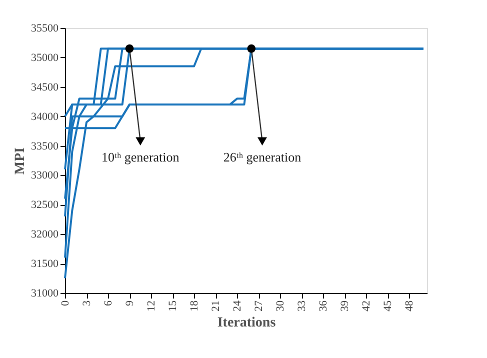 Image resolution: width=487 pixels, height=358 pixels. I want to click on x-tick-label: 9, so click(130, 303).